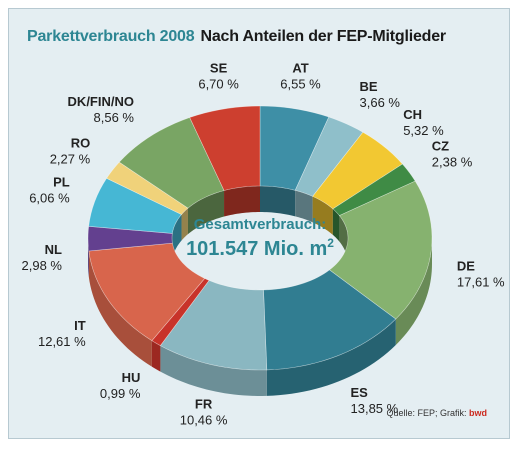 The image size is (520, 449). What do you see at coordinates (131, 377) in the screenshot?
I see `slice-label-hu: HU` at bounding box center [131, 377].